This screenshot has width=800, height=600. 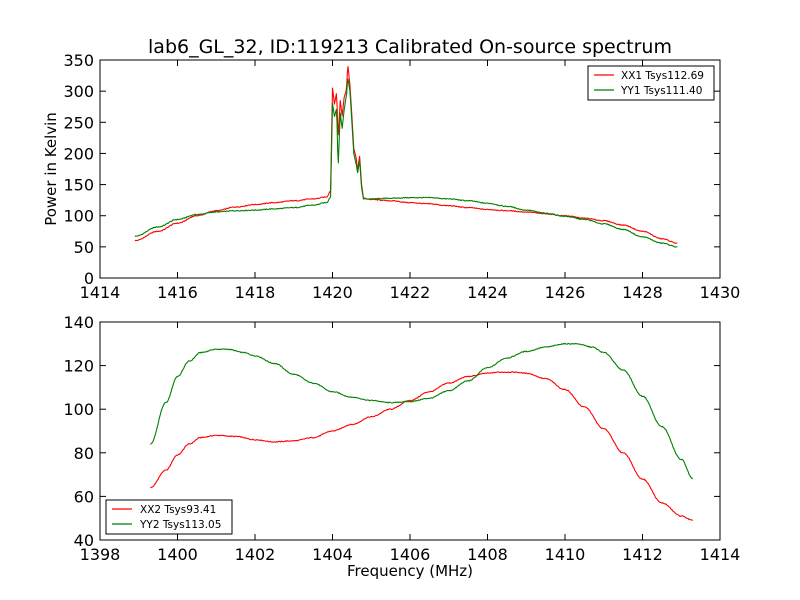 What do you see at coordinates (255, 292) in the screenshot?
I see `top-xtick-label: 1418` at bounding box center [255, 292].